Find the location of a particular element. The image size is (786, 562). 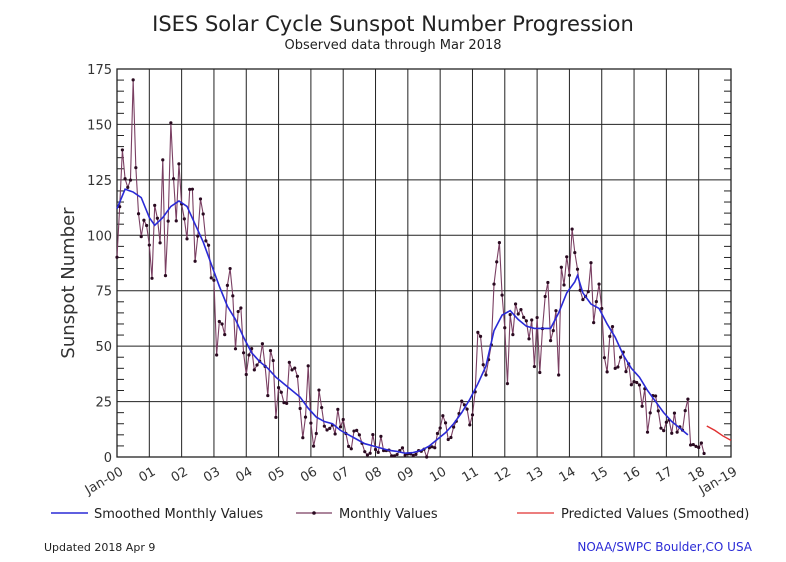

y-axis-label: Sunspot Number is located at coordinates (68, 283).